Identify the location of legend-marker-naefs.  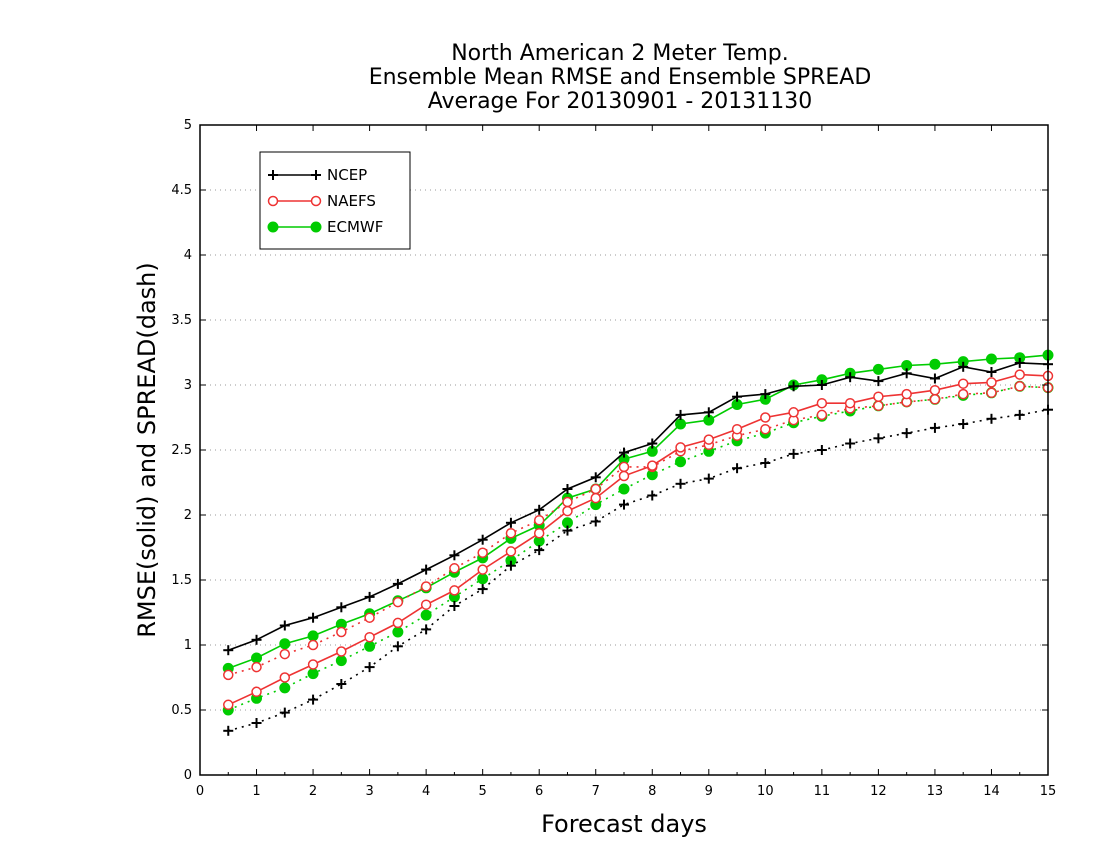
(273, 201).